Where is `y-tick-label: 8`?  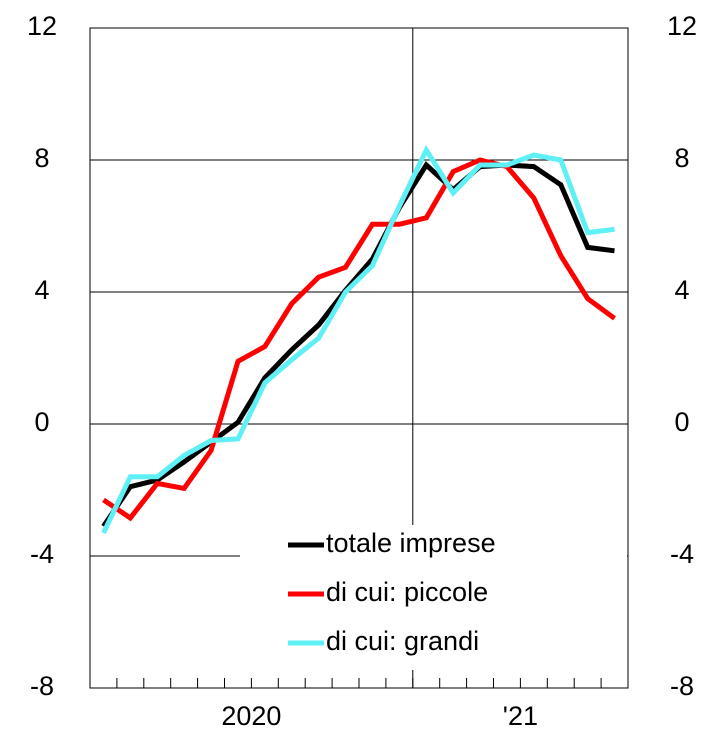 y-tick-label: 8 is located at coordinates (41, 158).